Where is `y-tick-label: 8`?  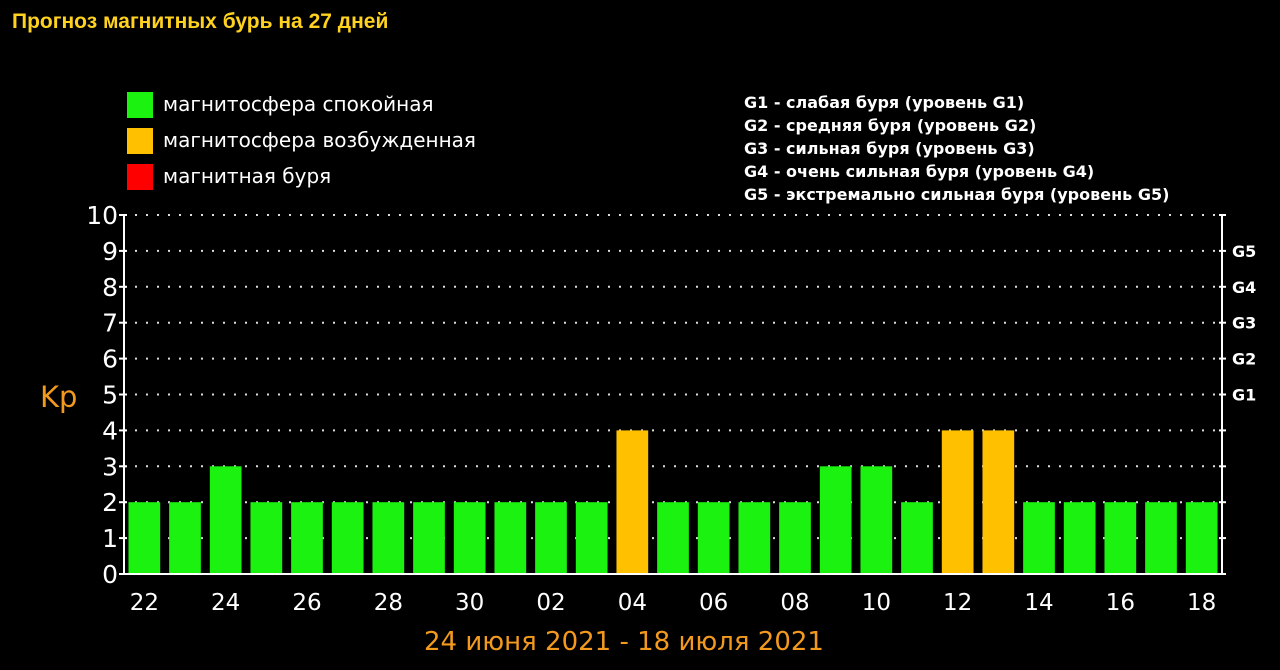 y-tick-label: 8 is located at coordinates (110, 287).